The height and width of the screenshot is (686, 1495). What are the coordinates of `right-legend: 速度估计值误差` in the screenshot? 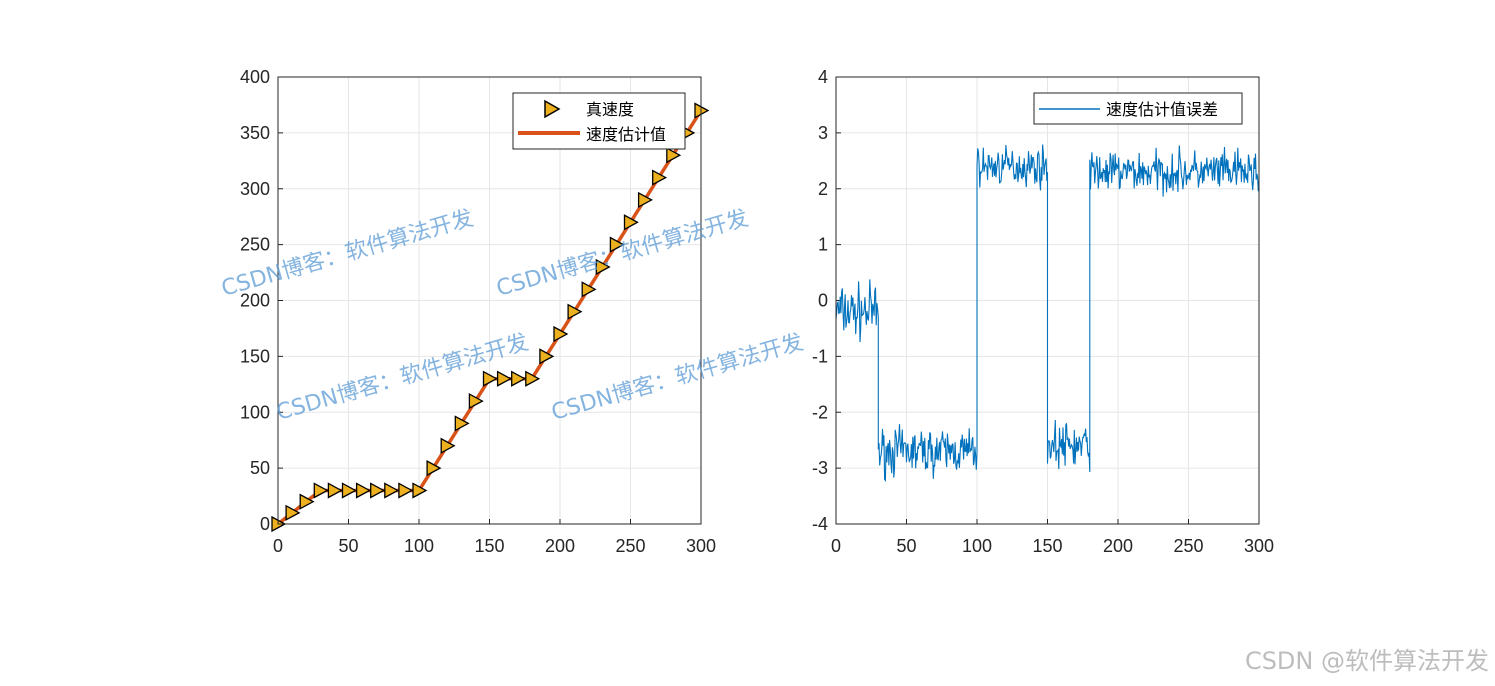 It's located at (1138, 108).